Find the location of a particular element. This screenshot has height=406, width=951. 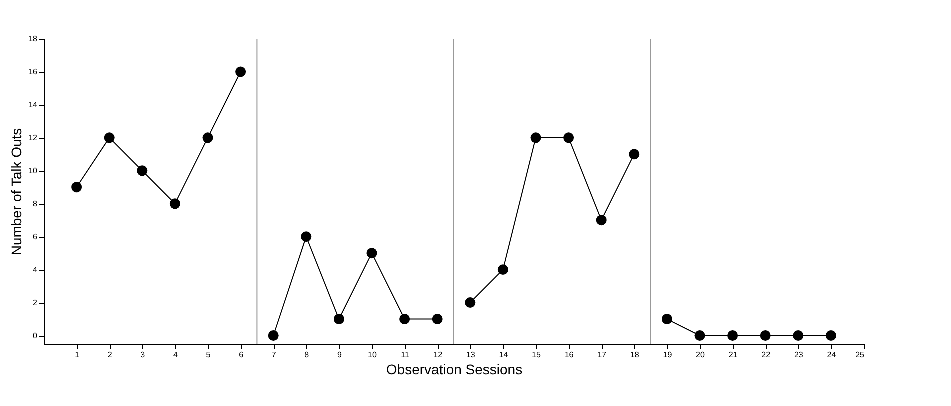

y-tick-label: 10 is located at coordinates (33, 171).